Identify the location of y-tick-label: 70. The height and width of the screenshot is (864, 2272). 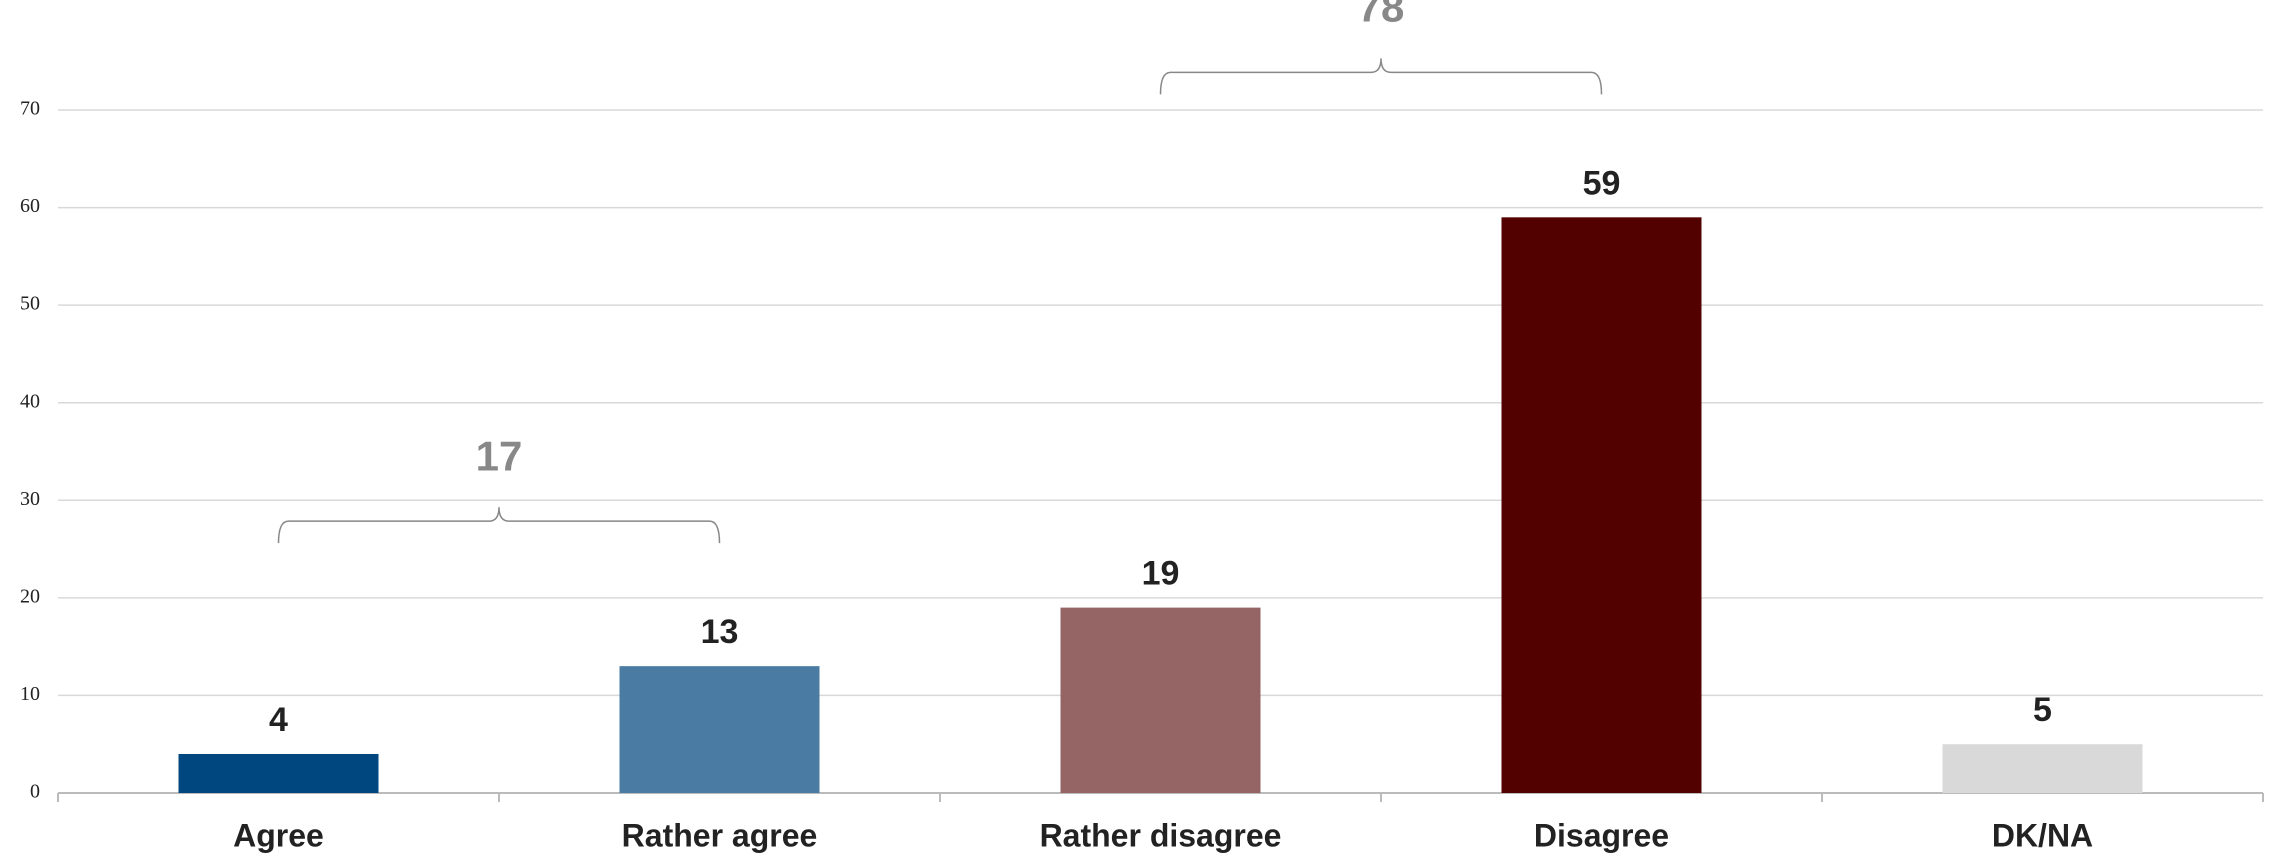
(30, 109).